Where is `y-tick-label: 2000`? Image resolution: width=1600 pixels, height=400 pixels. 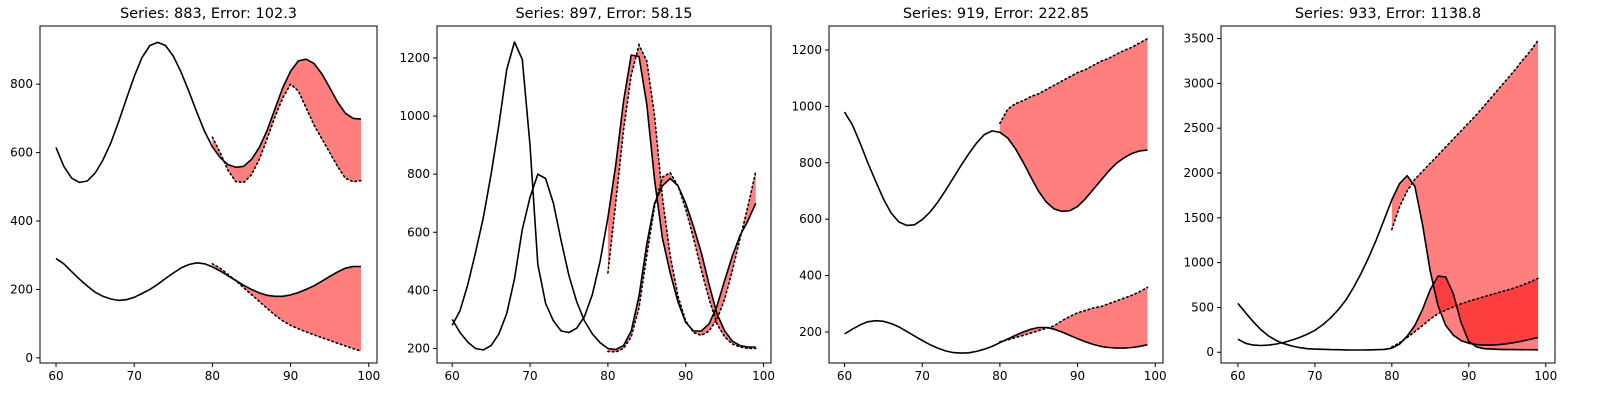
y-tick-label: 2000 is located at coordinates (1198, 173).